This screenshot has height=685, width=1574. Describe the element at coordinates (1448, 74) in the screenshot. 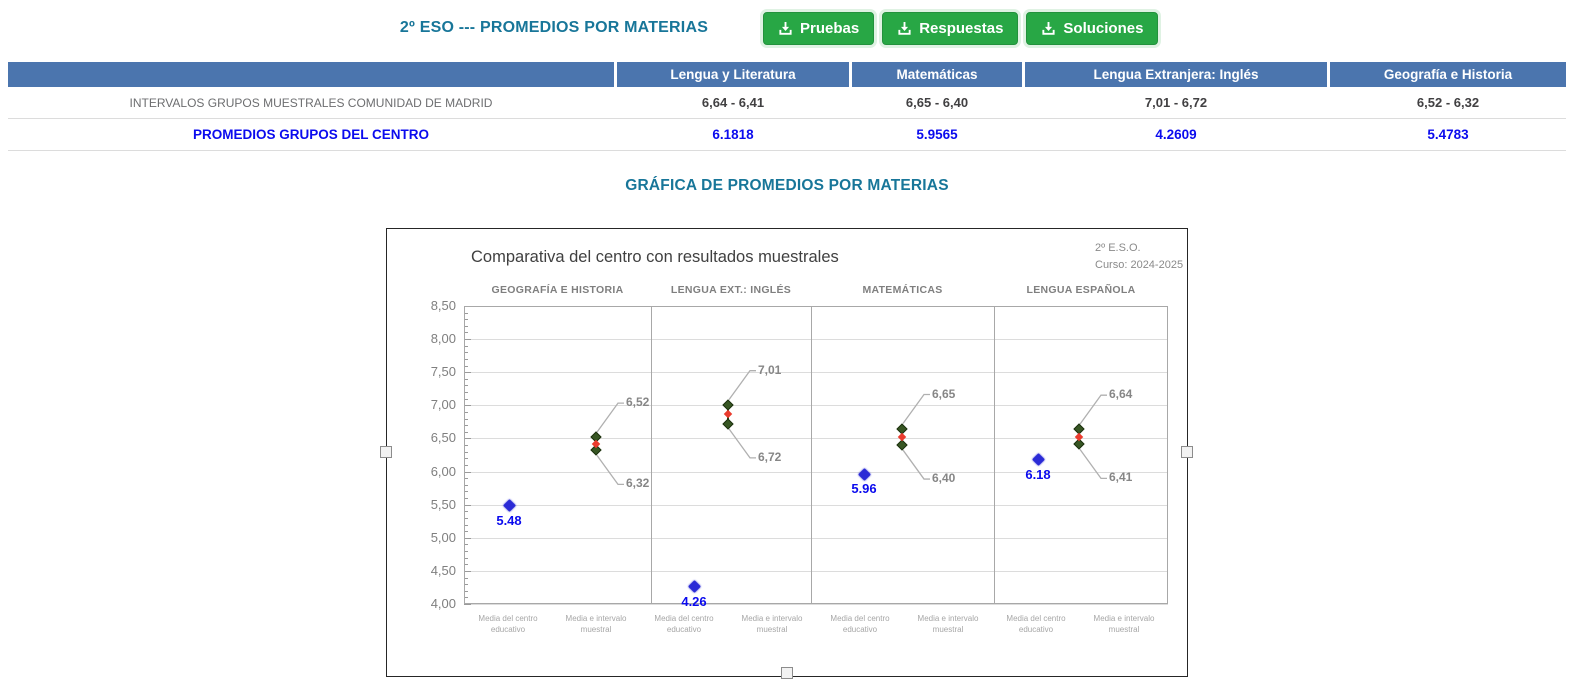

I see `table-header-geografia-historia: Geografía e Historia` at that location.